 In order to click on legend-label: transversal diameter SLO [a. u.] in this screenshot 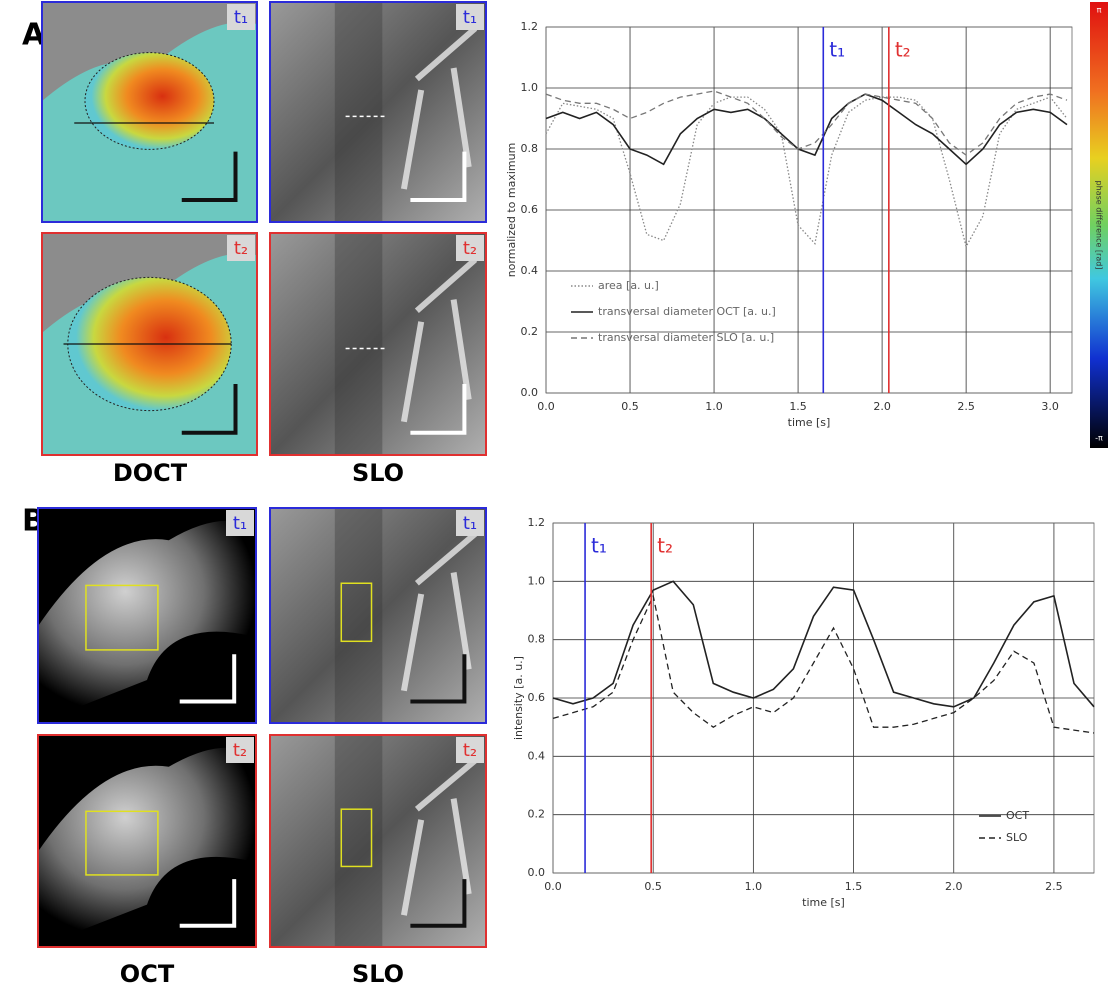, I will do `click(686, 337)`.